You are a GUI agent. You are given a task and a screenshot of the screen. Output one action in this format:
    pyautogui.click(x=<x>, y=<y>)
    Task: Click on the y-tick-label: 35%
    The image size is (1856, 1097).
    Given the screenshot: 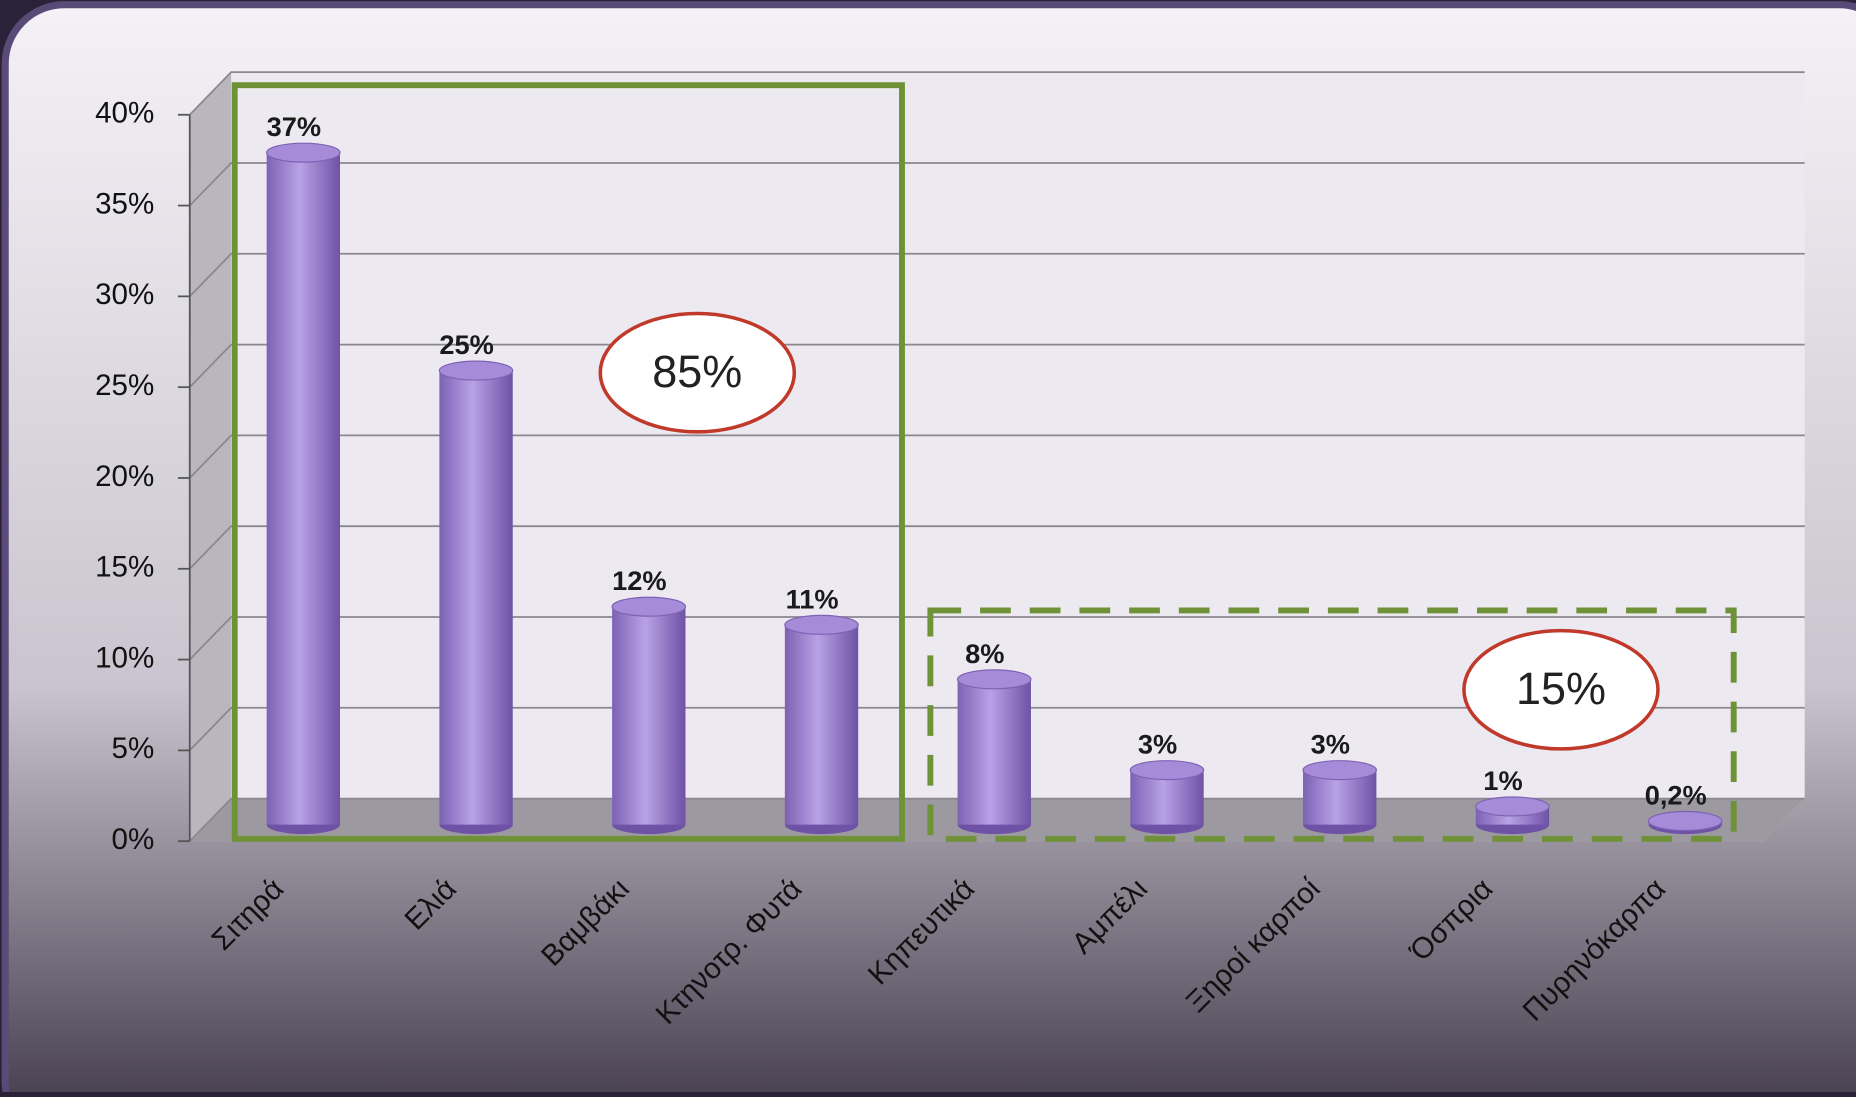 What is the action you would take?
    pyautogui.click(x=124, y=203)
    